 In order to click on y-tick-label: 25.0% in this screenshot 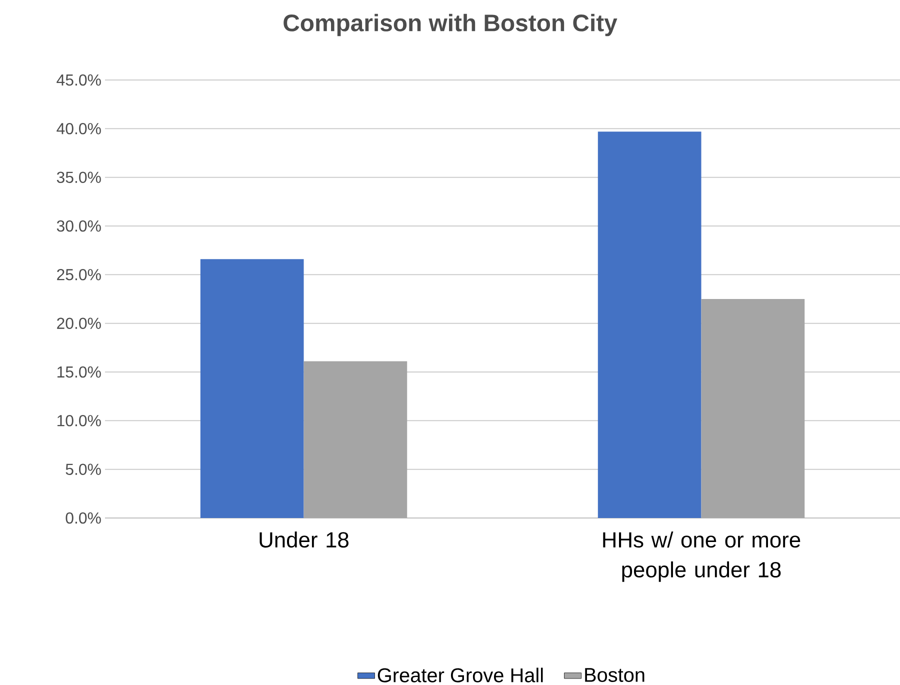, I will do `click(79, 274)`.